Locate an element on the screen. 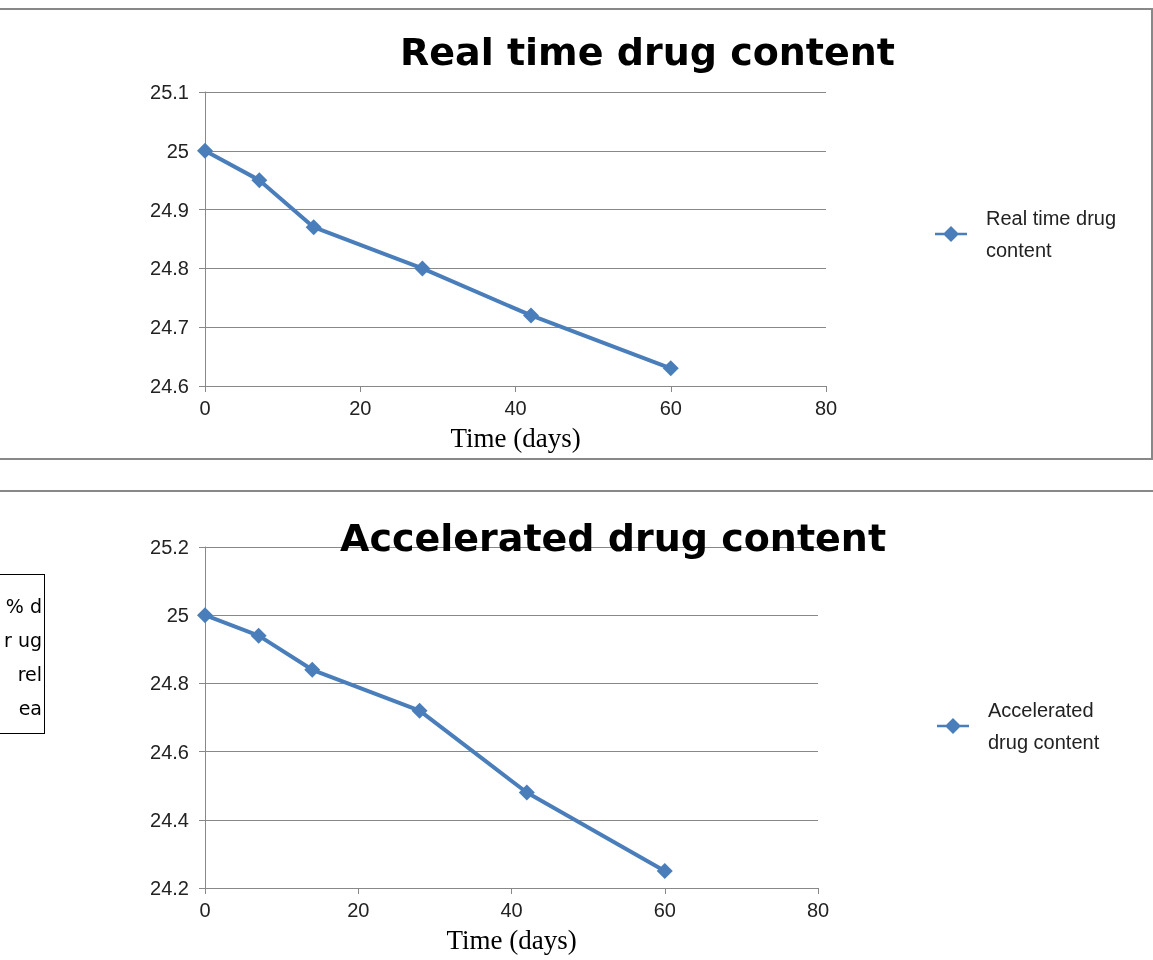 This screenshot has width=1153, height=960. y-tick-label: 24.7 is located at coordinates (169, 327).